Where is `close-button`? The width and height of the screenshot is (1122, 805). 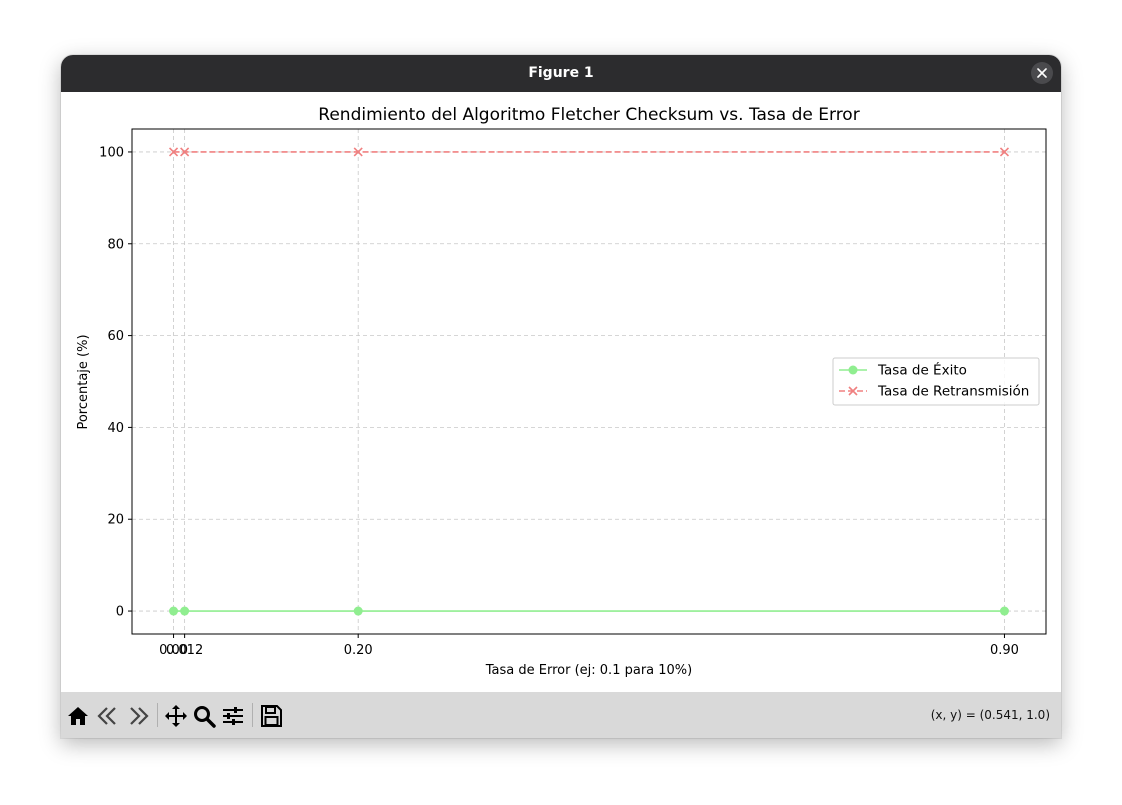 close-button is located at coordinates (1042, 73).